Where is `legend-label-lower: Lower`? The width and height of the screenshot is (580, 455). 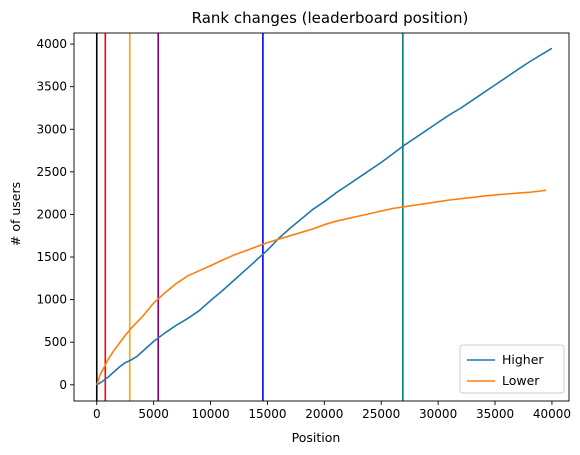 legend-label-lower: Lower is located at coordinates (521, 380).